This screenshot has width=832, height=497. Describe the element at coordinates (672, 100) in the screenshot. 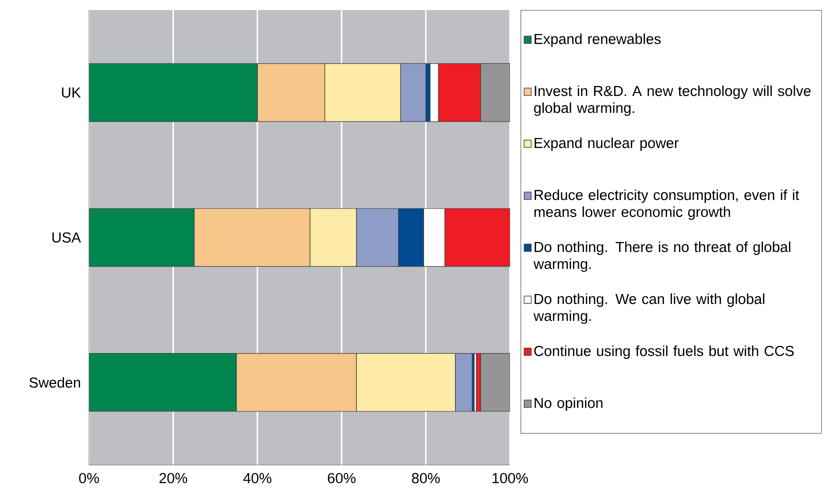

I see `legend-label: Invest in R&D. A new technology will solve global warming.` at that location.